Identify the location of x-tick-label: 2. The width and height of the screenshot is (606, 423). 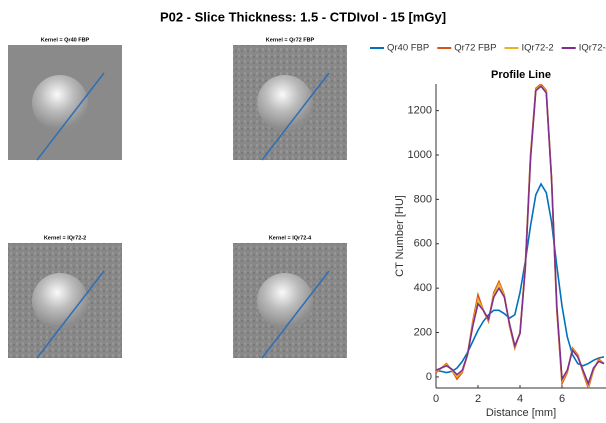
(478, 399).